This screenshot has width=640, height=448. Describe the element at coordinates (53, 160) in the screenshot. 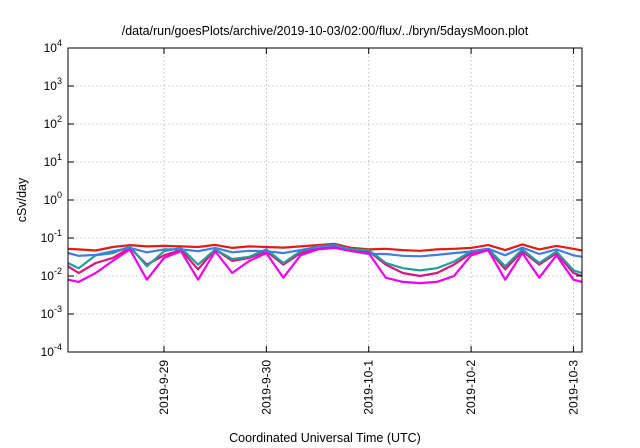

I see `y-tick-label: 10¹` at that location.